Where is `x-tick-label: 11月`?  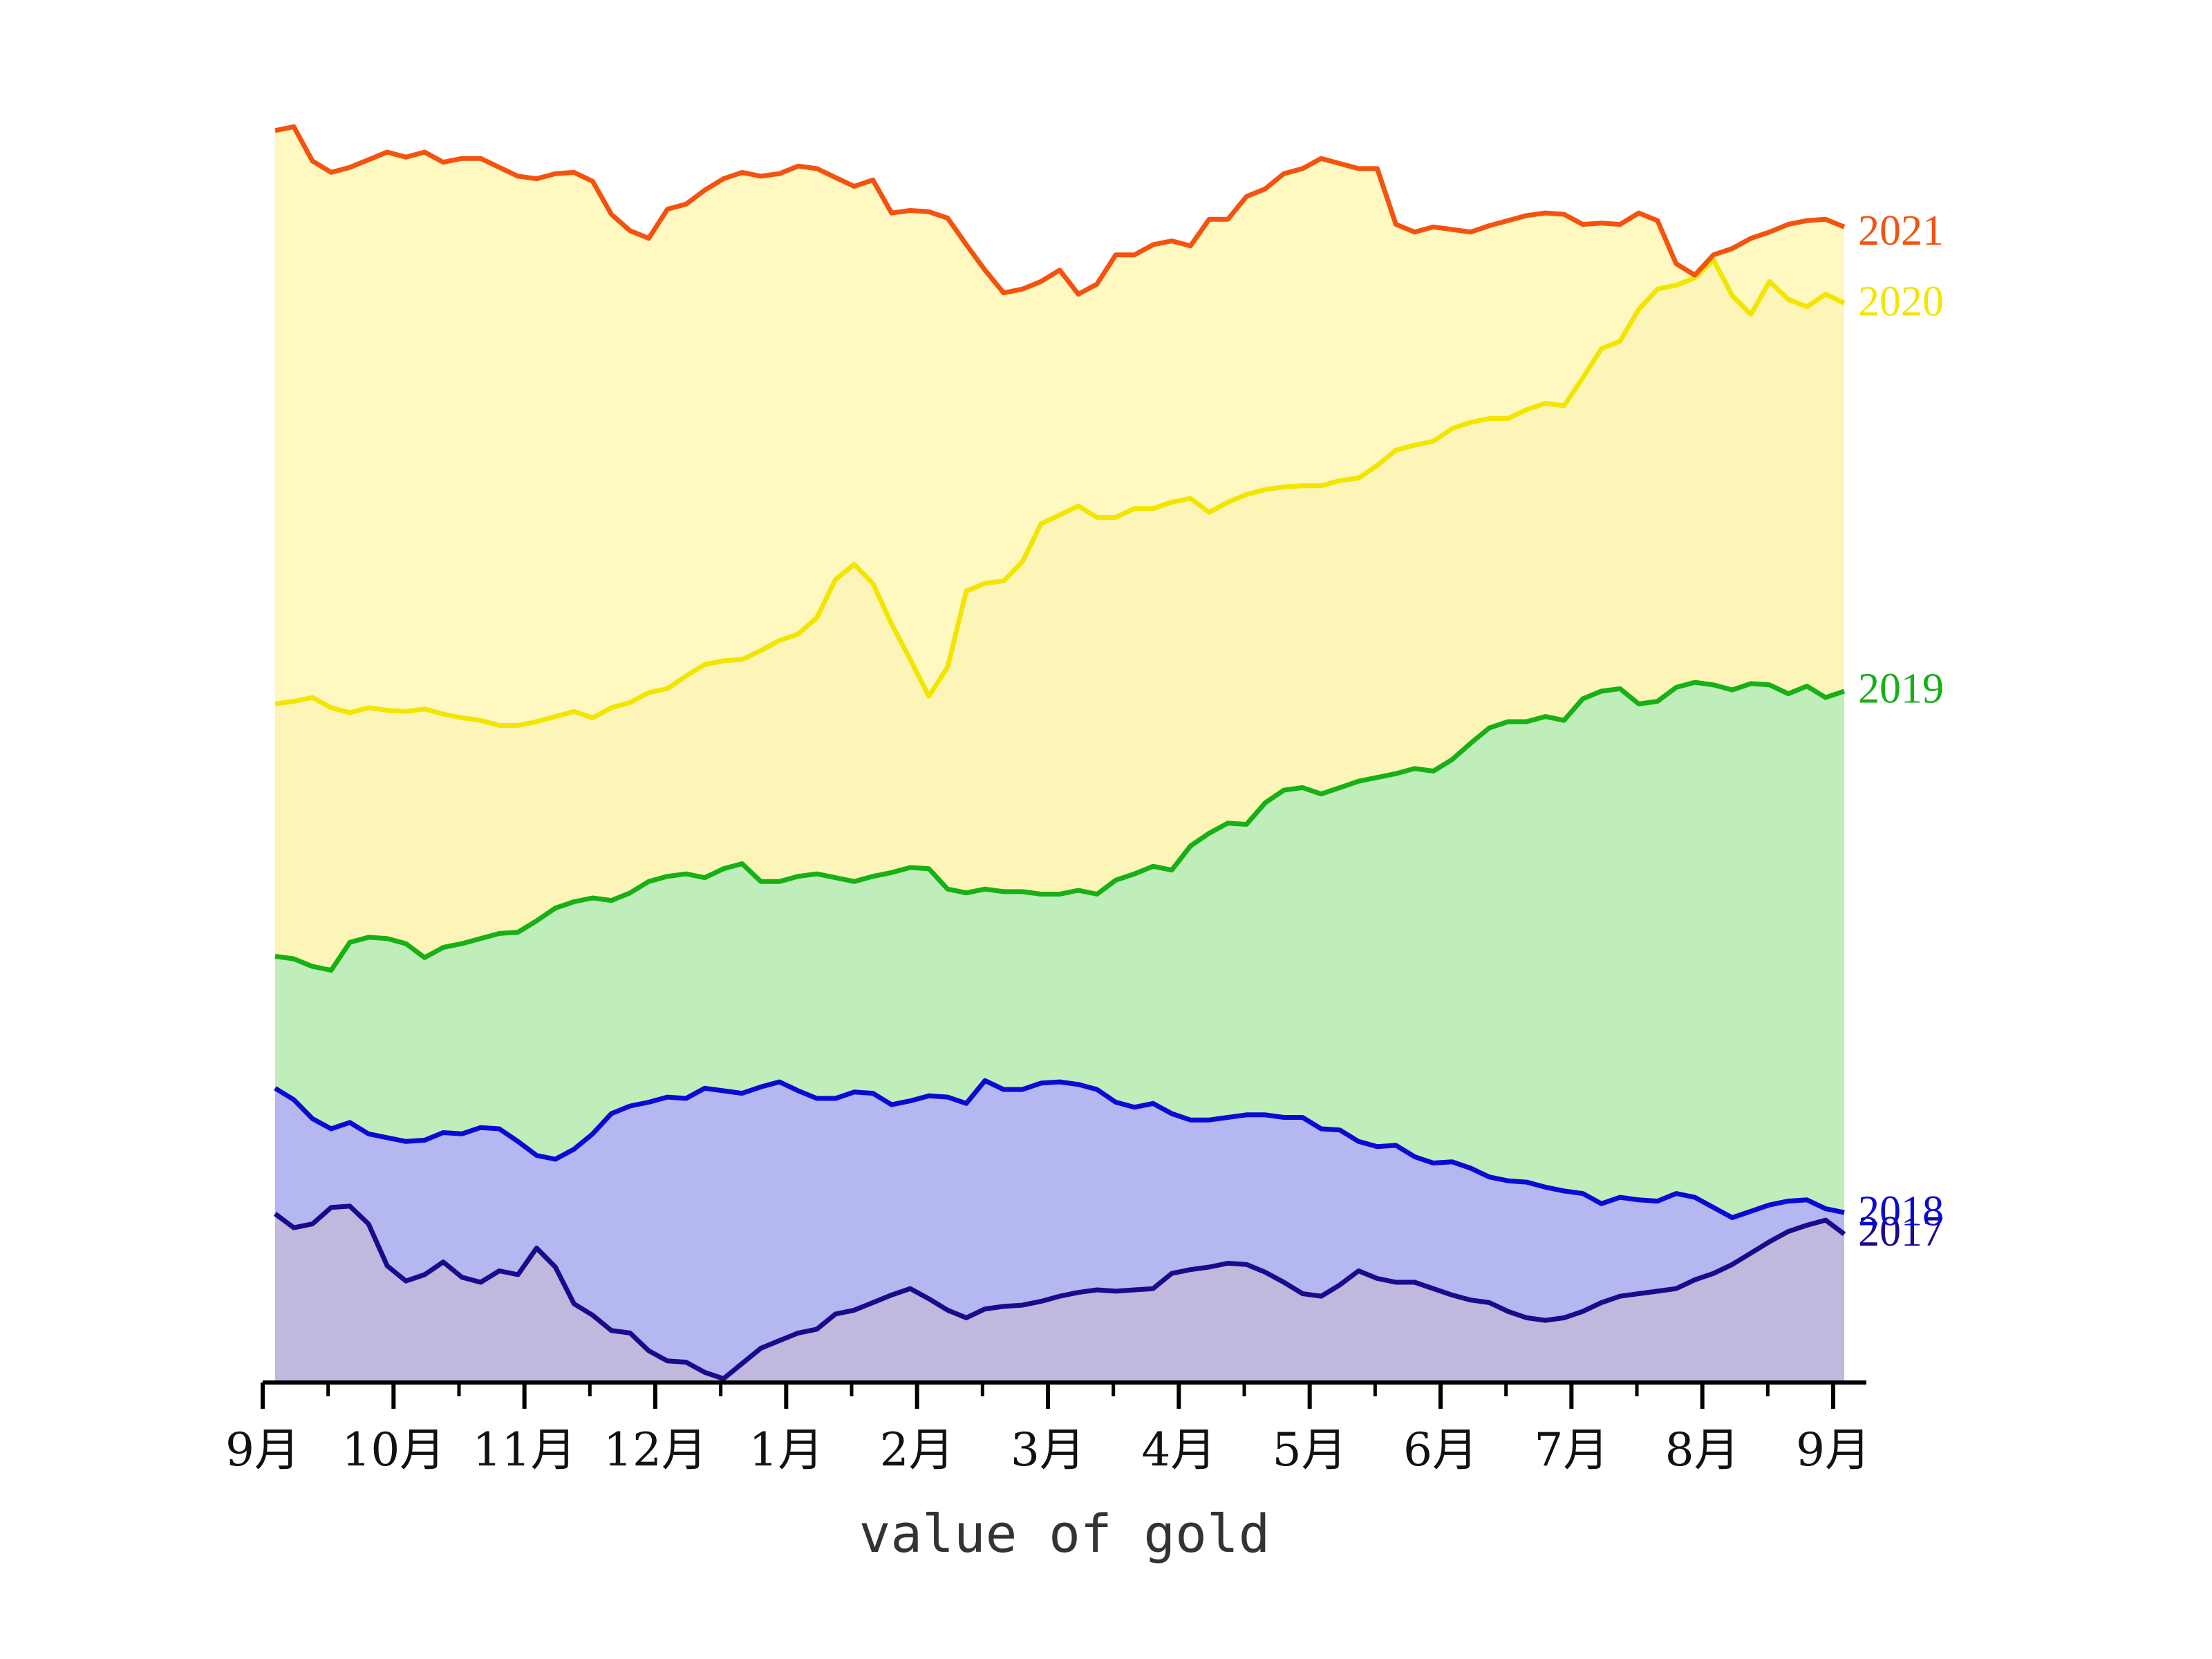
x-tick-label: 11月 is located at coordinates (525, 1450).